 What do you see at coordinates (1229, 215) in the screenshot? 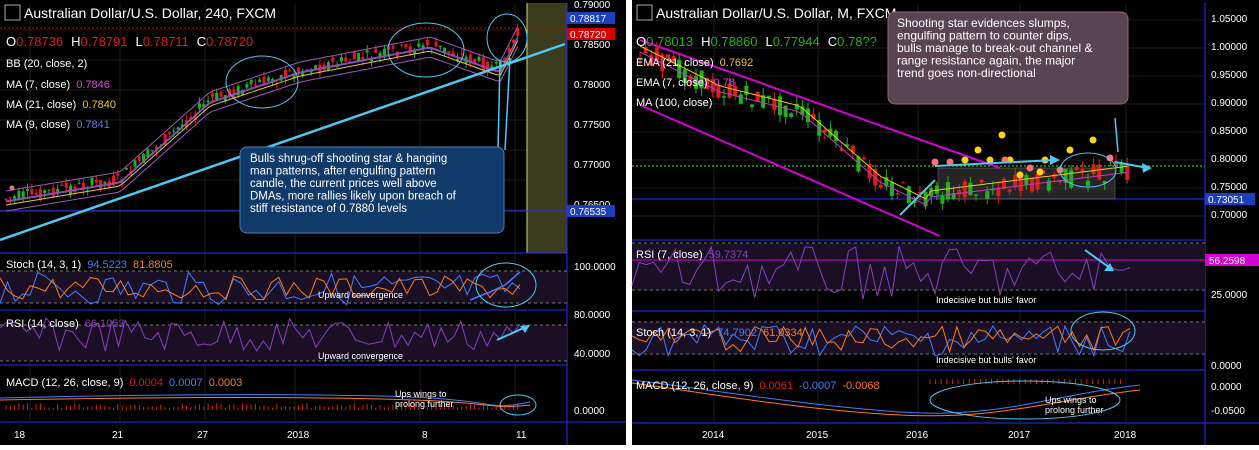
I see `right-price-tick: 0.70000` at bounding box center [1229, 215].